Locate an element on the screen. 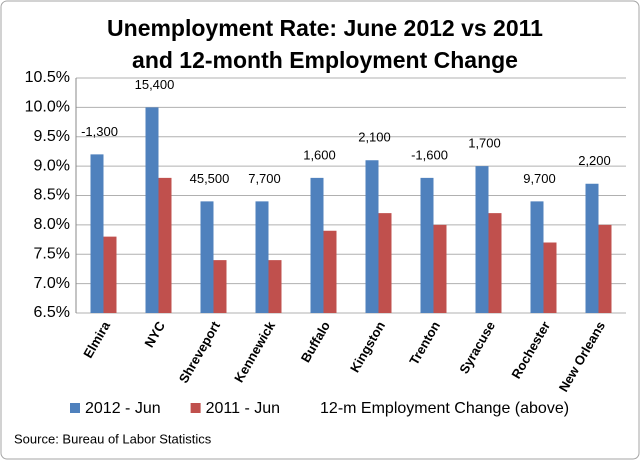  employment-change-label: 7,700 is located at coordinates (264, 178).